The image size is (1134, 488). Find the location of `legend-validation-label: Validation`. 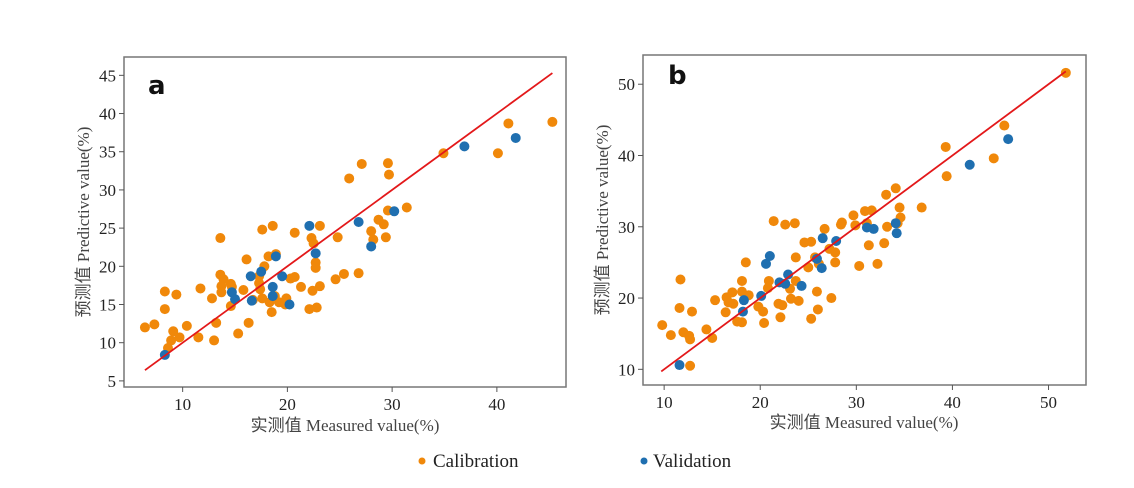

legend-validation-label: Validation is located at coordinates (692, 461).